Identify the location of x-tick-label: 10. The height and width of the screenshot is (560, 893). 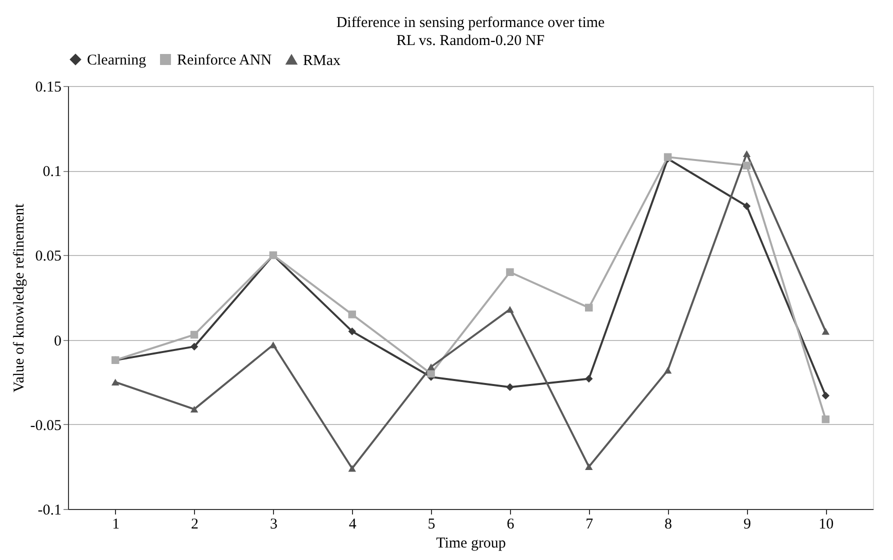
(826, 524).